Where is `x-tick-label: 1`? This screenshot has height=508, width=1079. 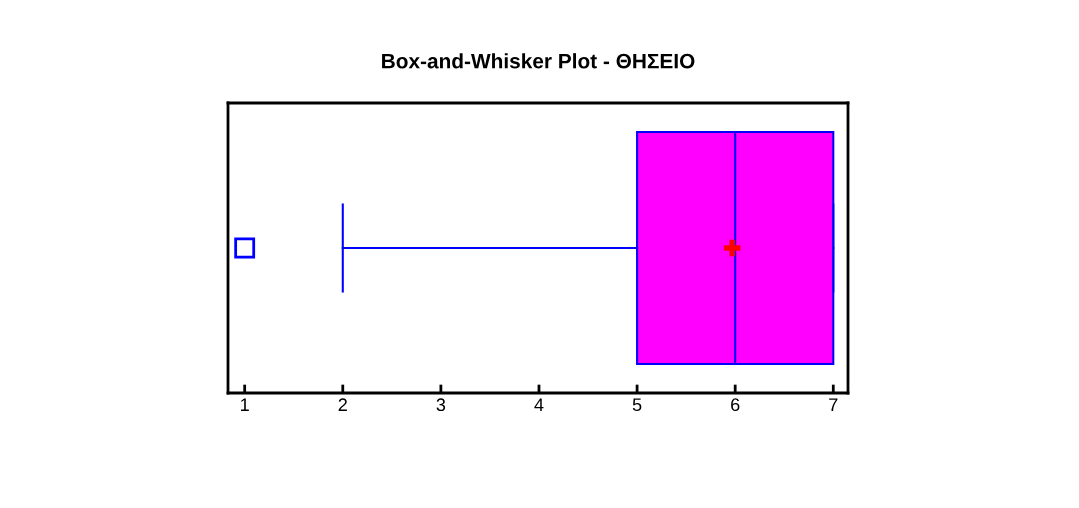 x-tick-label: 1 is located at coordinates (245, 404).